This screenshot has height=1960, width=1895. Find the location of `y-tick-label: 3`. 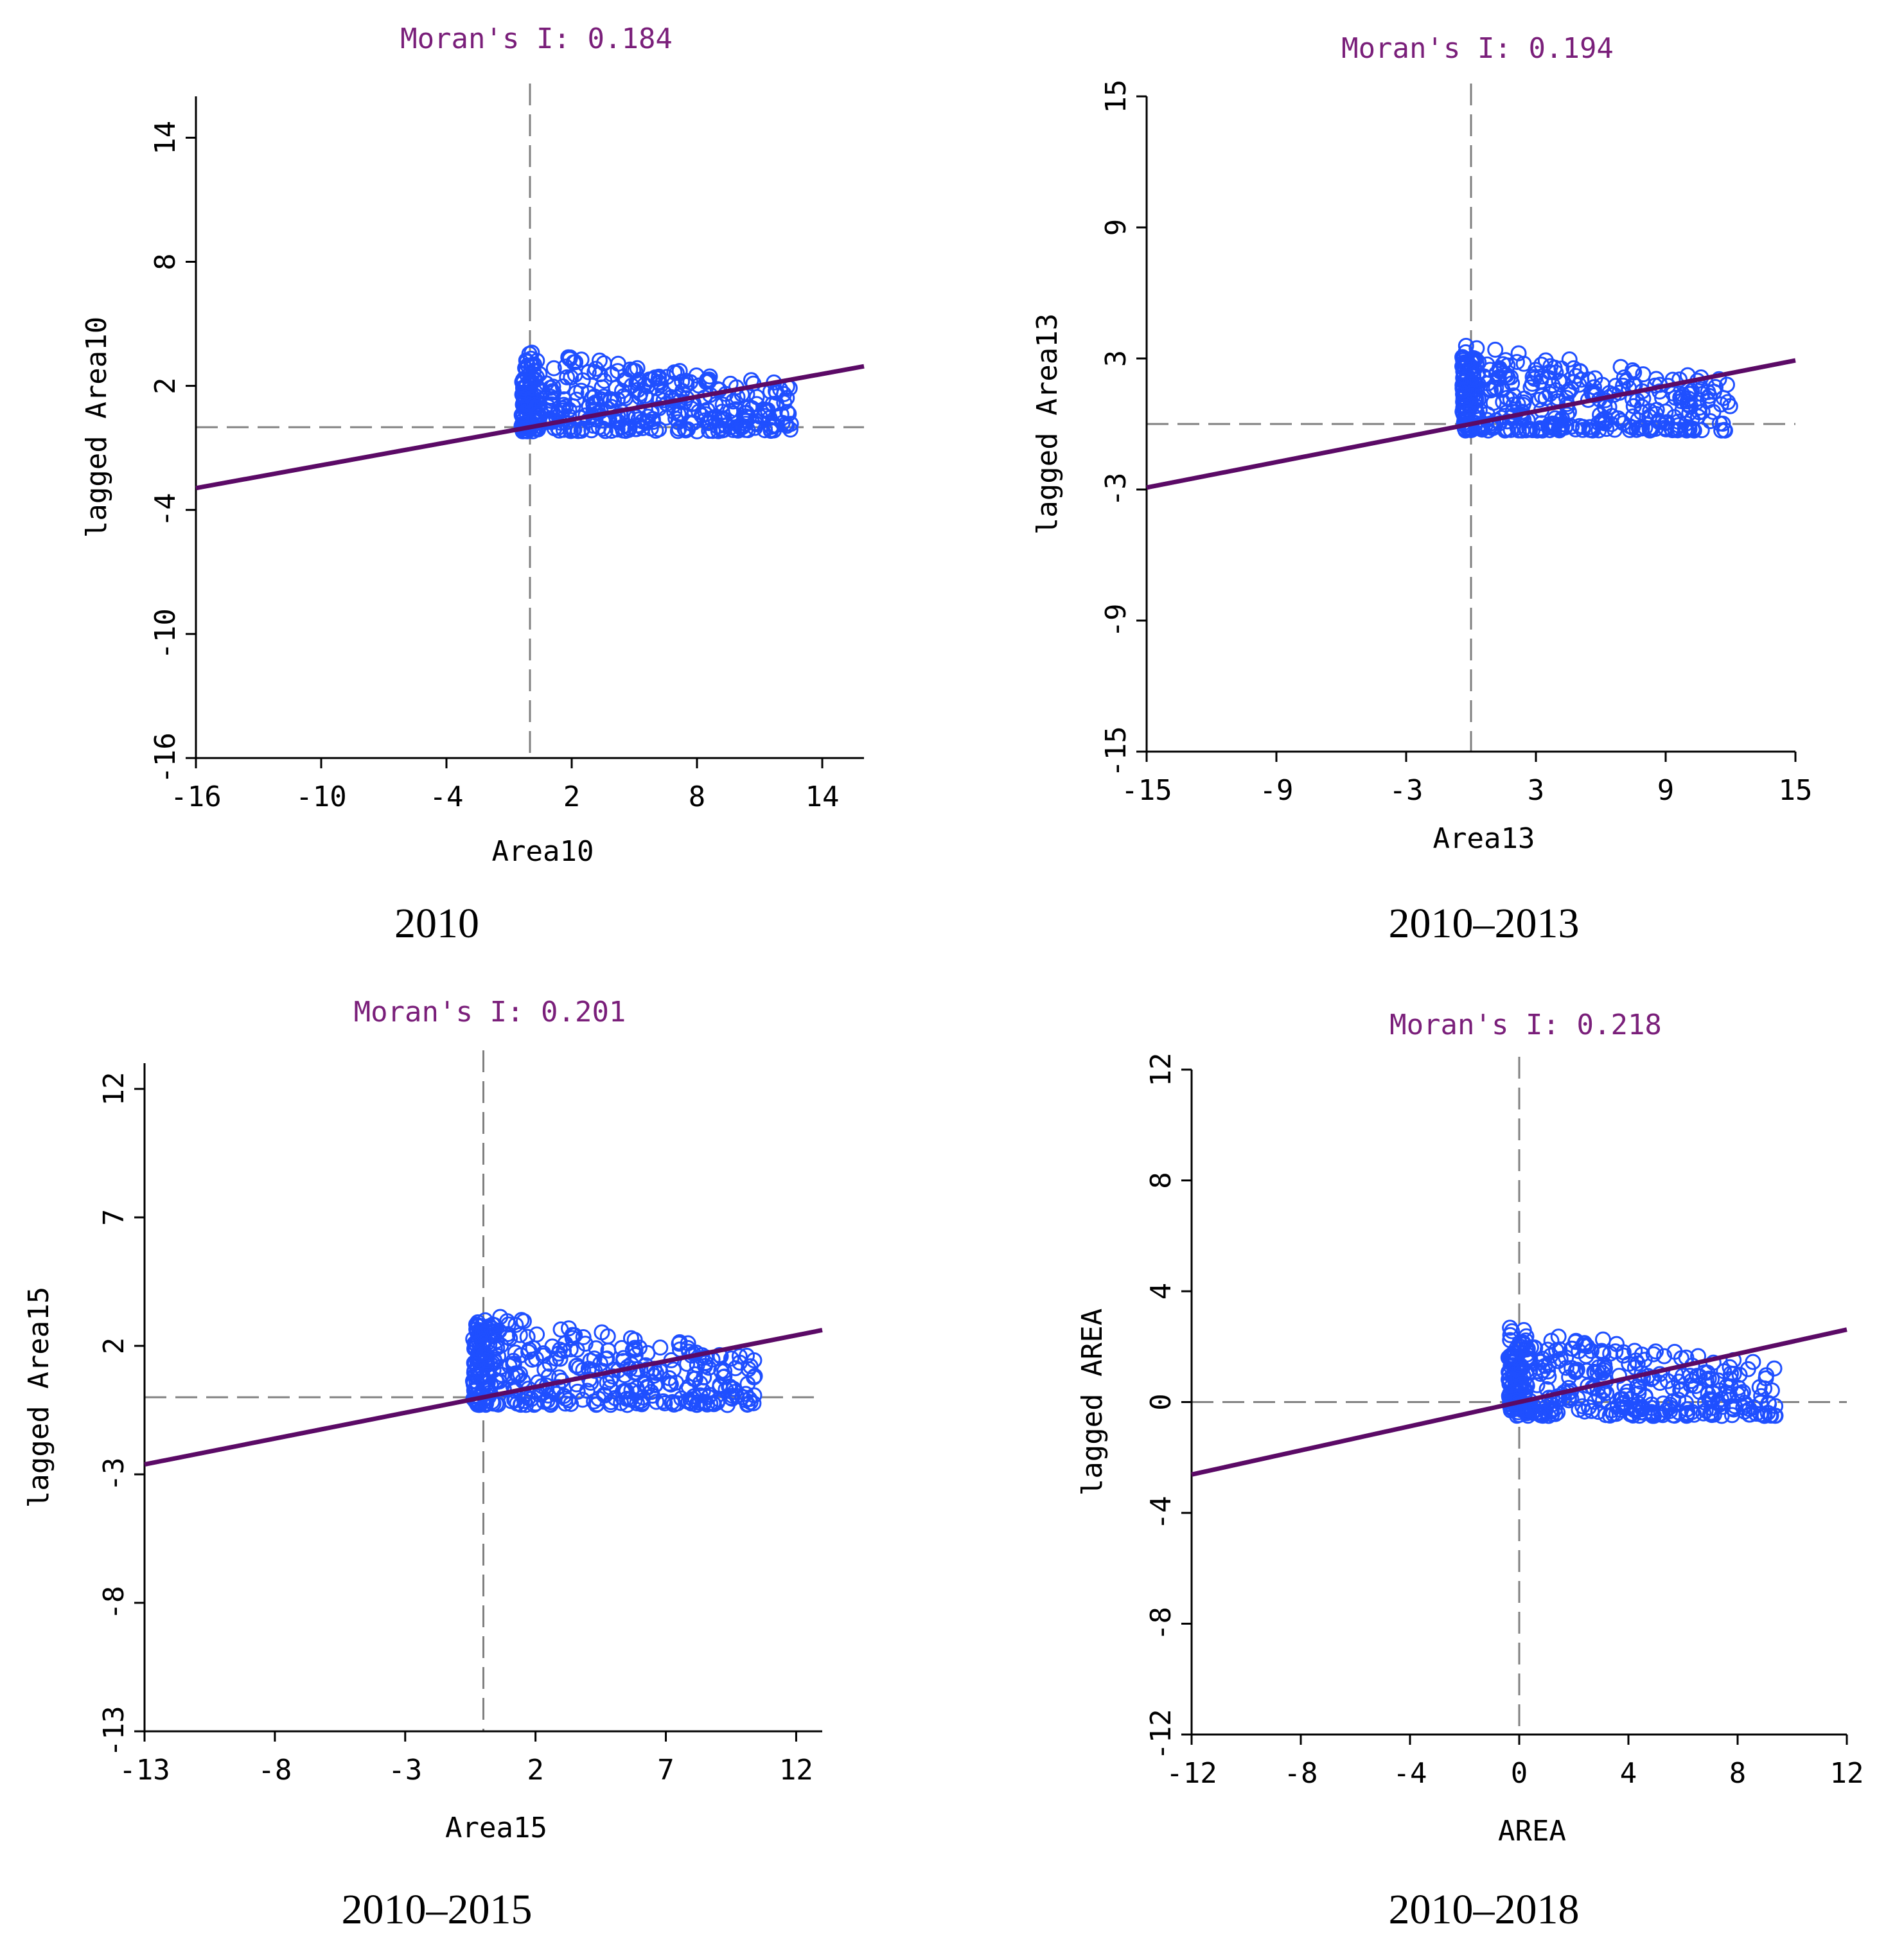

y-tick-label: 3 is located at coordinates (1116, 358).